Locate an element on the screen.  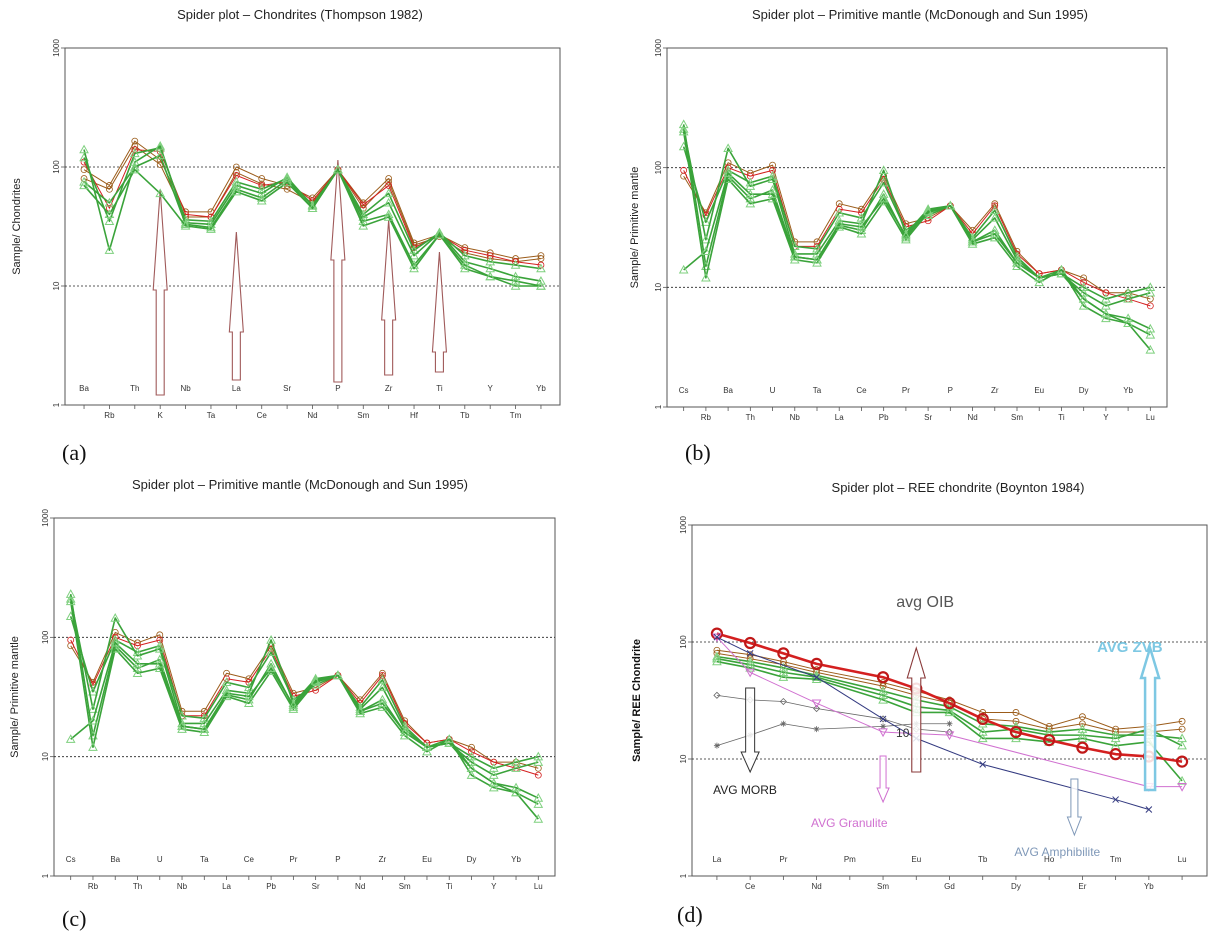
x-tick-label-bottom: Nd is located at coordinates (816, 886).